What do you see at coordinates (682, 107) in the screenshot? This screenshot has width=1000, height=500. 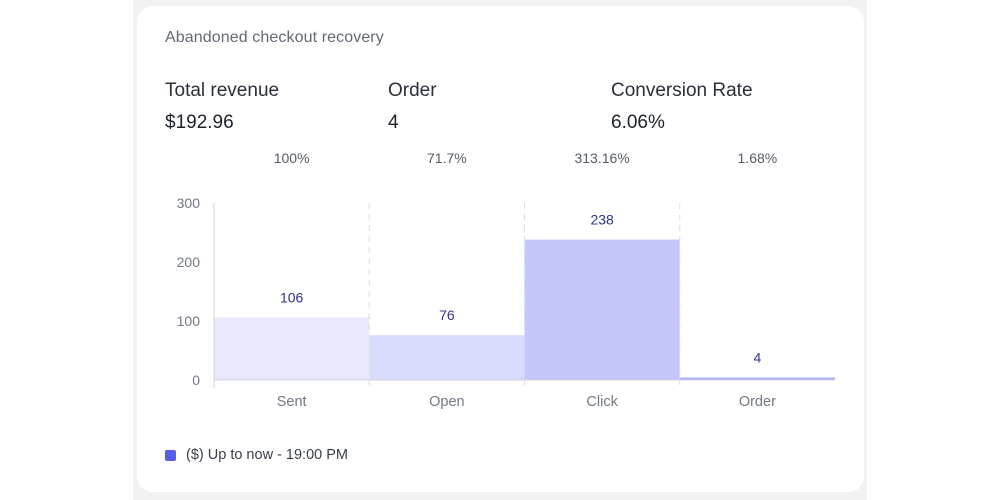 I see `metric-conversion-rate: Conversion Rate 6.06%` at bounding box center [682, 107].